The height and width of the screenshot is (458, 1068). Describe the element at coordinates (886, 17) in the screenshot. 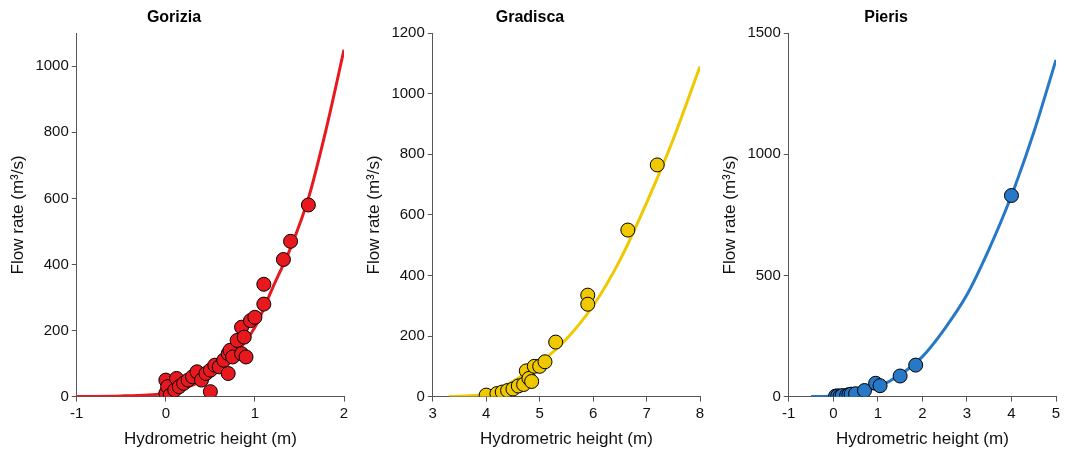

I see `chart-title: Pieris` at that location.